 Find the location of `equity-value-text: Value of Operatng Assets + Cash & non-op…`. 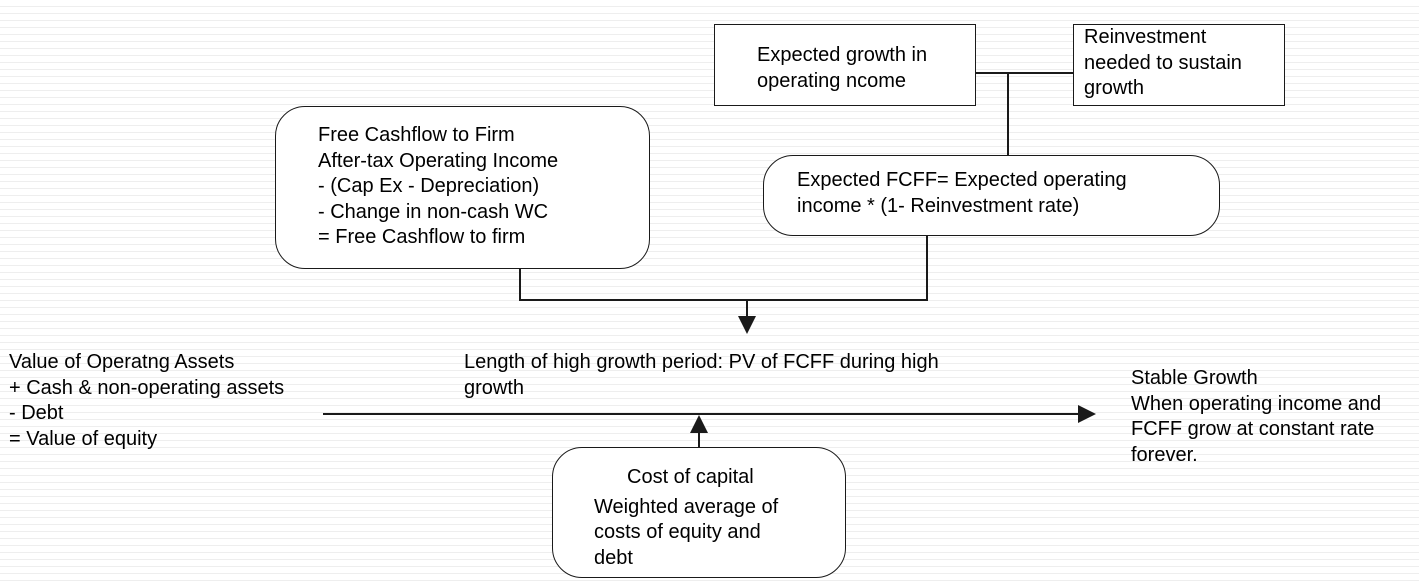

equity-value-text: Value of Operatng Assets + Cash & non-op… is located at coordinates (146, 401).